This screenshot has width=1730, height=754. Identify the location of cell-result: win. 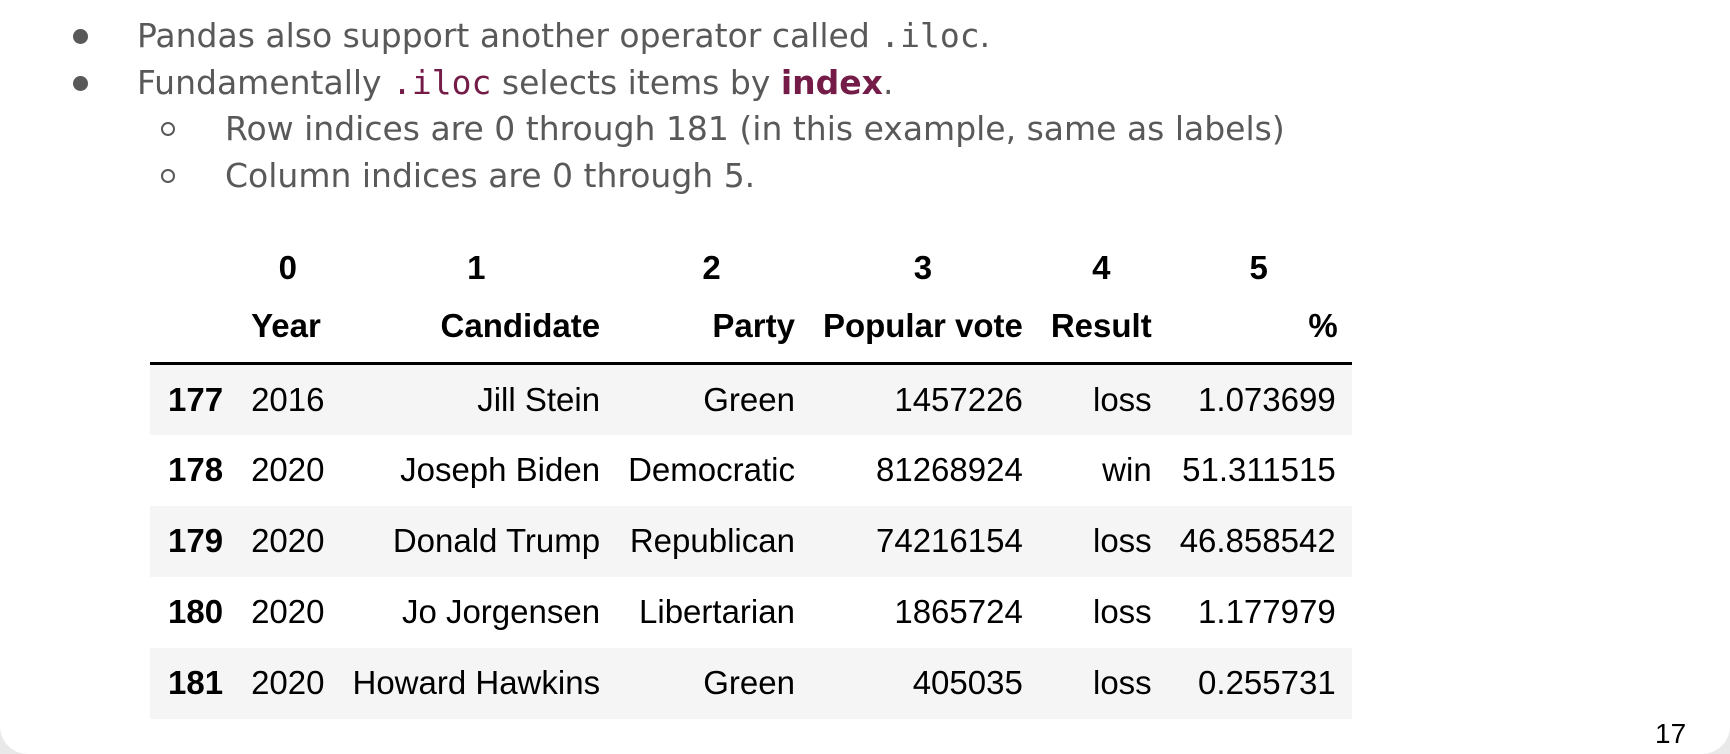
(1127, 469).